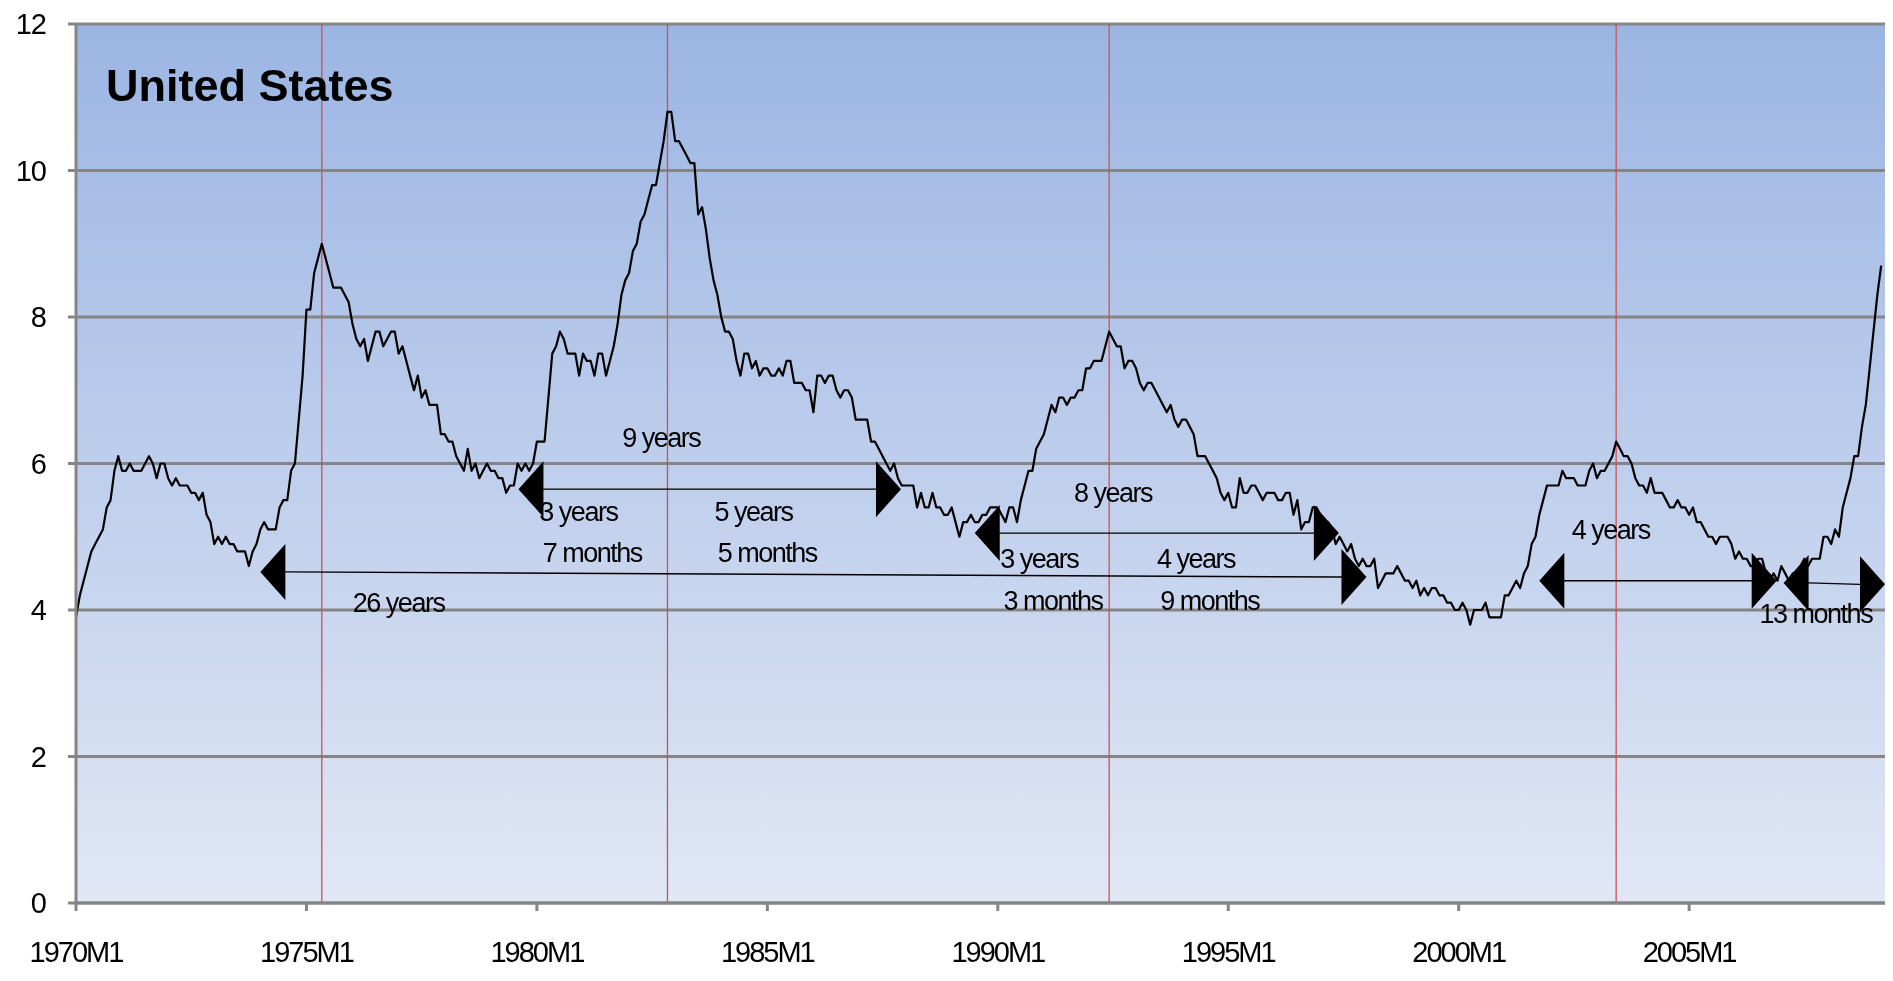 The height and width of the screenshot is (981, 1893). Describe the element at coordinates (754, 511) in the screenshot. I see `annotation: 5 years` at that location.